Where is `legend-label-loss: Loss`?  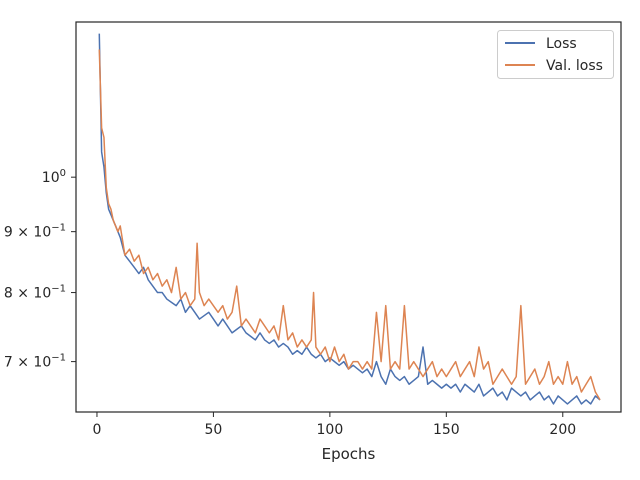 legend-label-loss: Loss is located at coordinates (561, 44).